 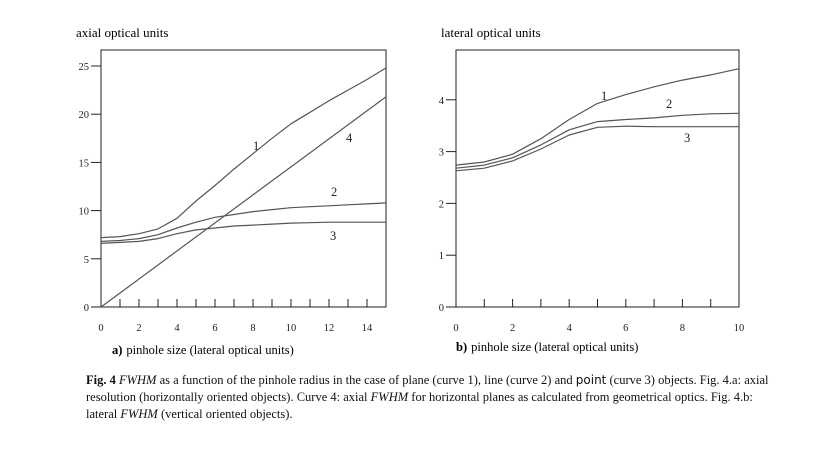 What do you see at coordinates (682, 328) in the screenshot?
I see `panel-b-x-tick-label: 8` at bounding box center [682, 328].